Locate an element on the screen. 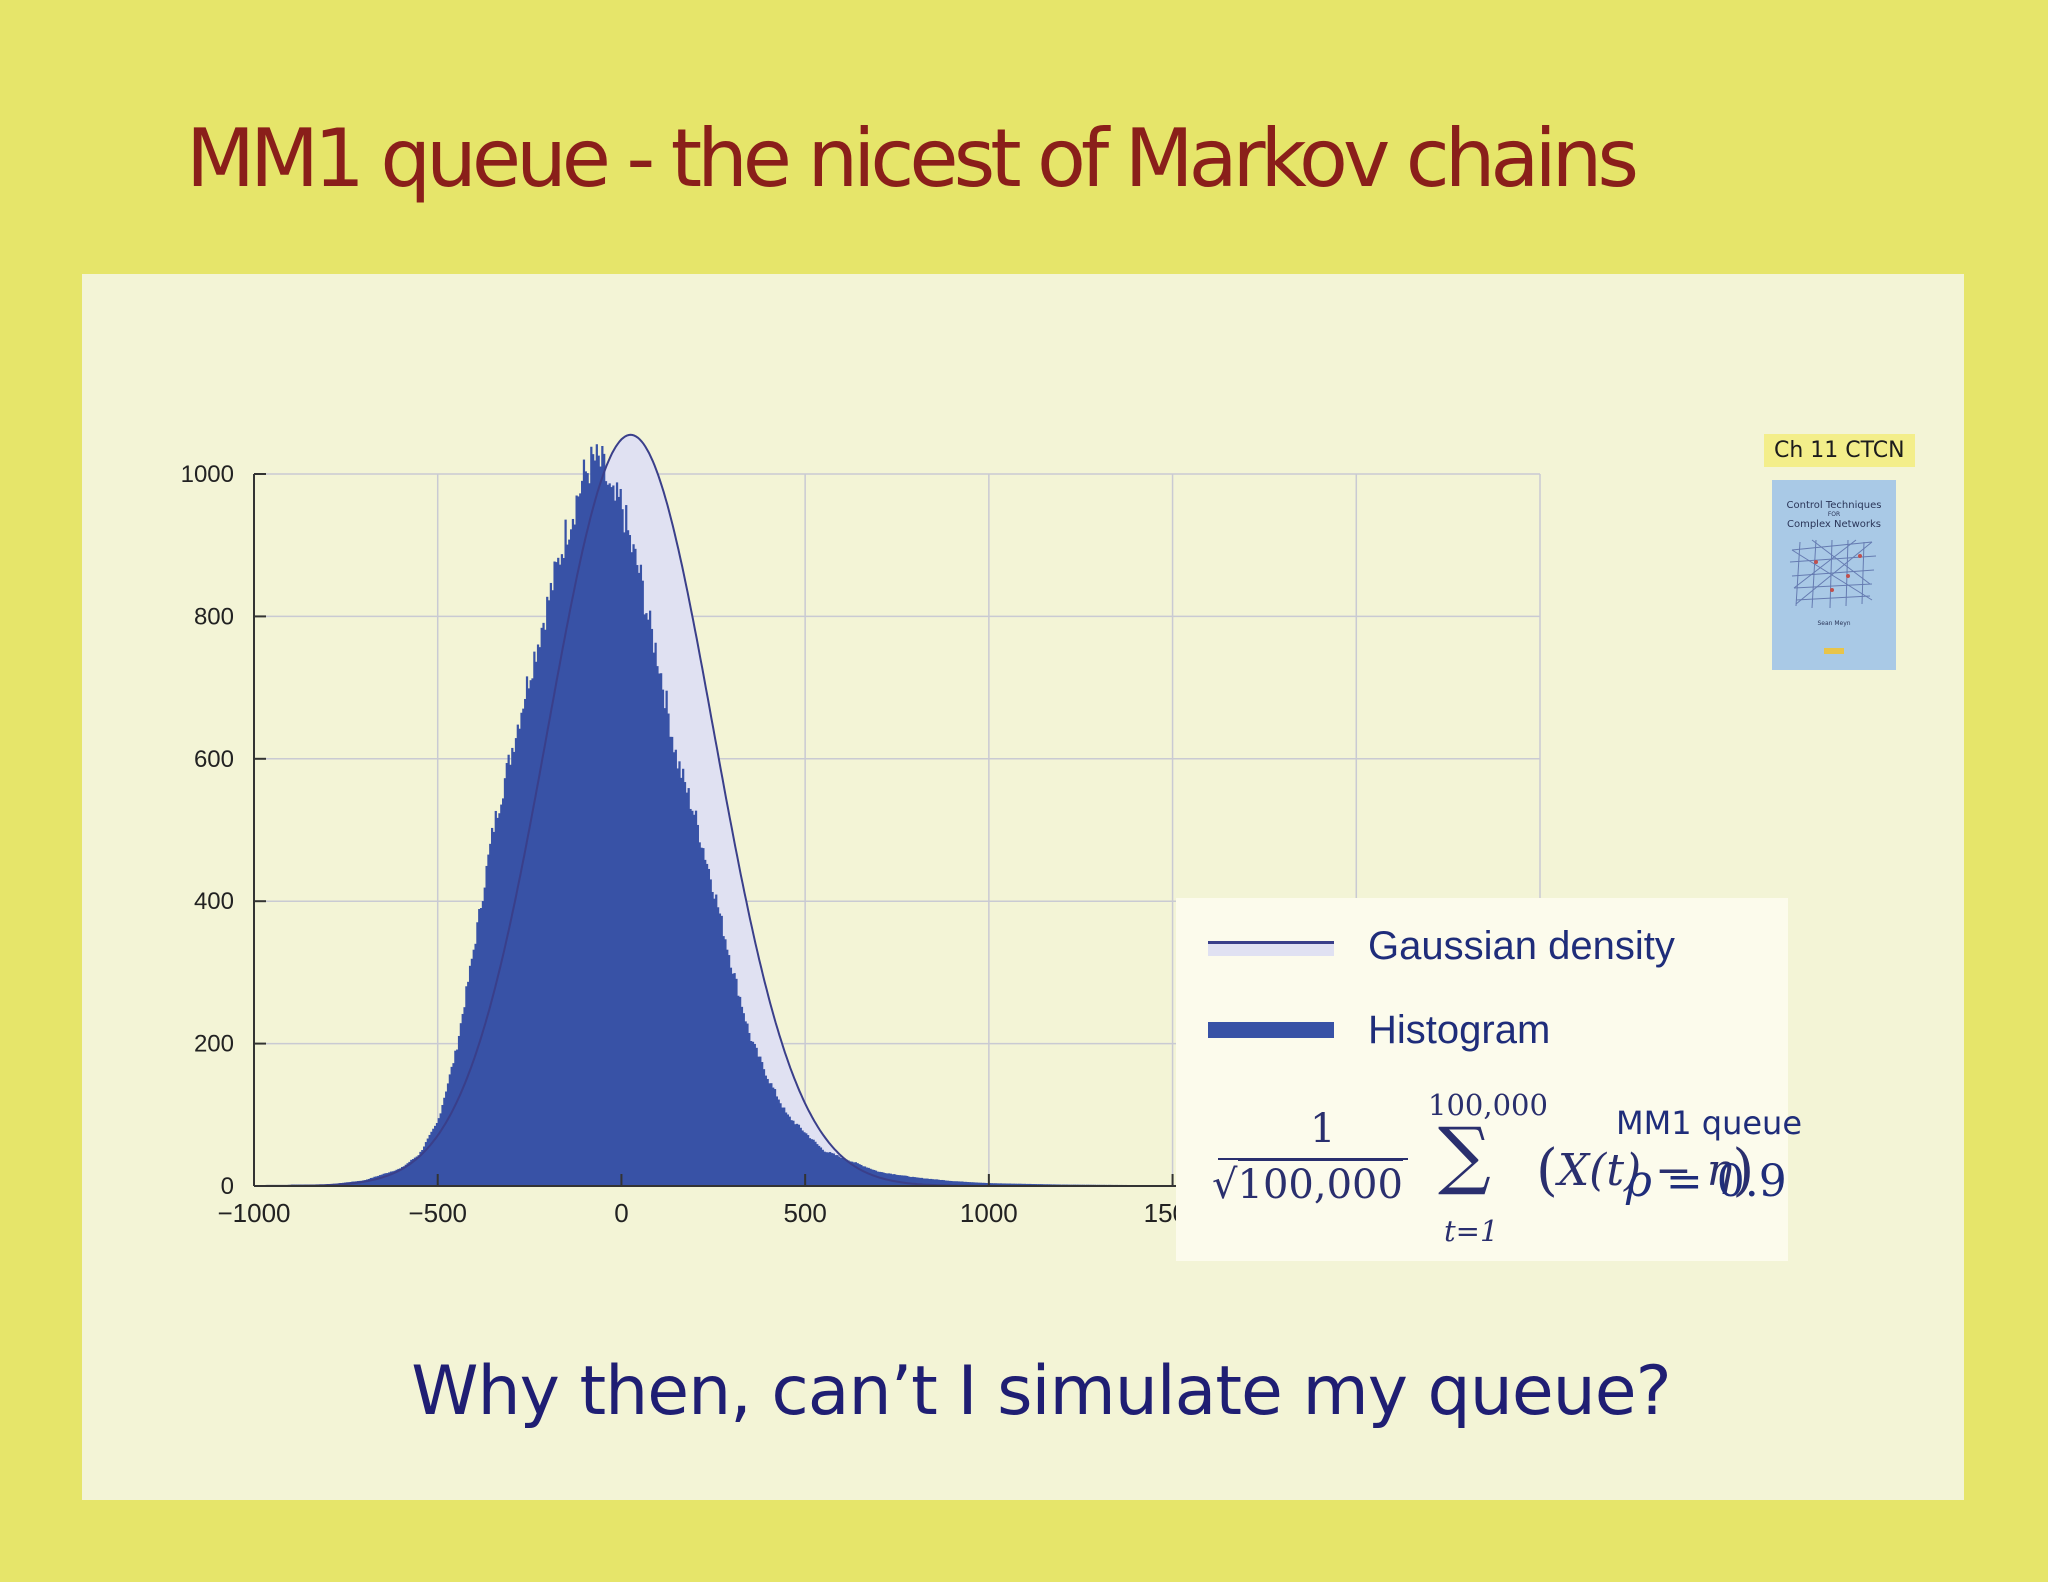 The height and width of the screenshot is (1582, 2048). book-title: Control Techniques FOR Complex Networks is located at coordinates (1834, 515).